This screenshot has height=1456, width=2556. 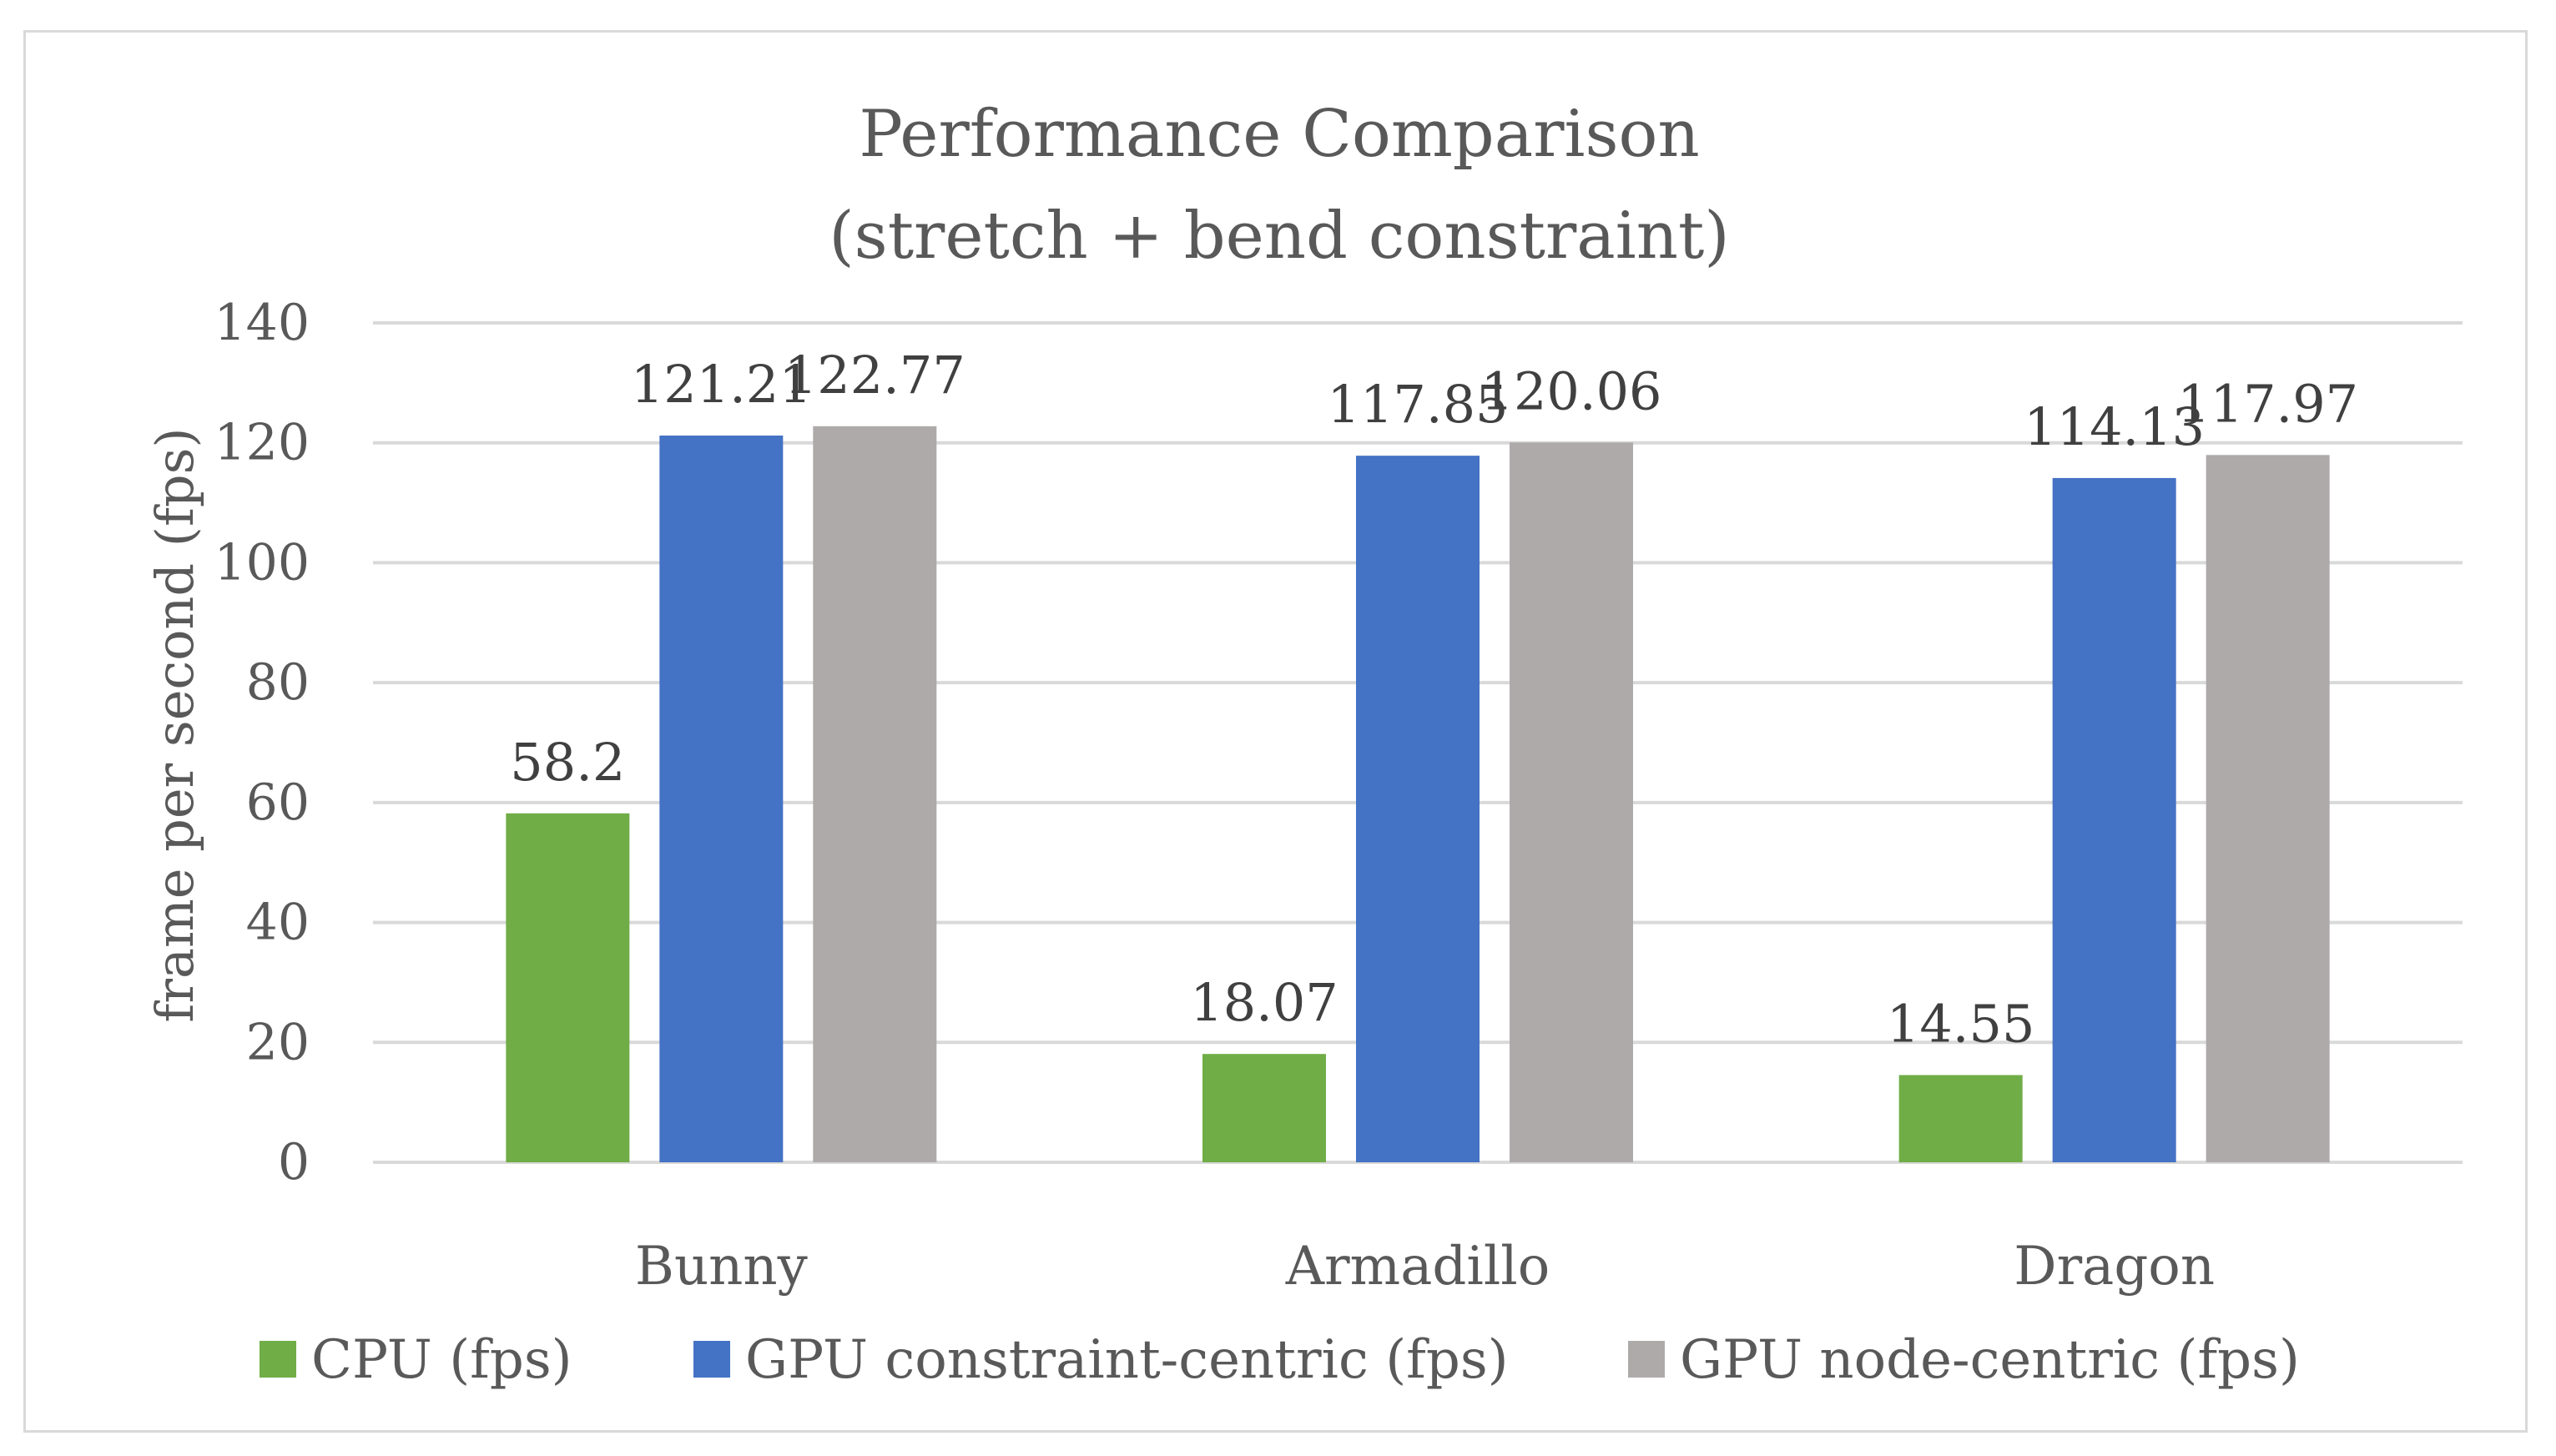 What do you see at coordinates (1418, 404) in the screenshot?
I see `data-label: 117.85` at bounding box center [1418, 404].